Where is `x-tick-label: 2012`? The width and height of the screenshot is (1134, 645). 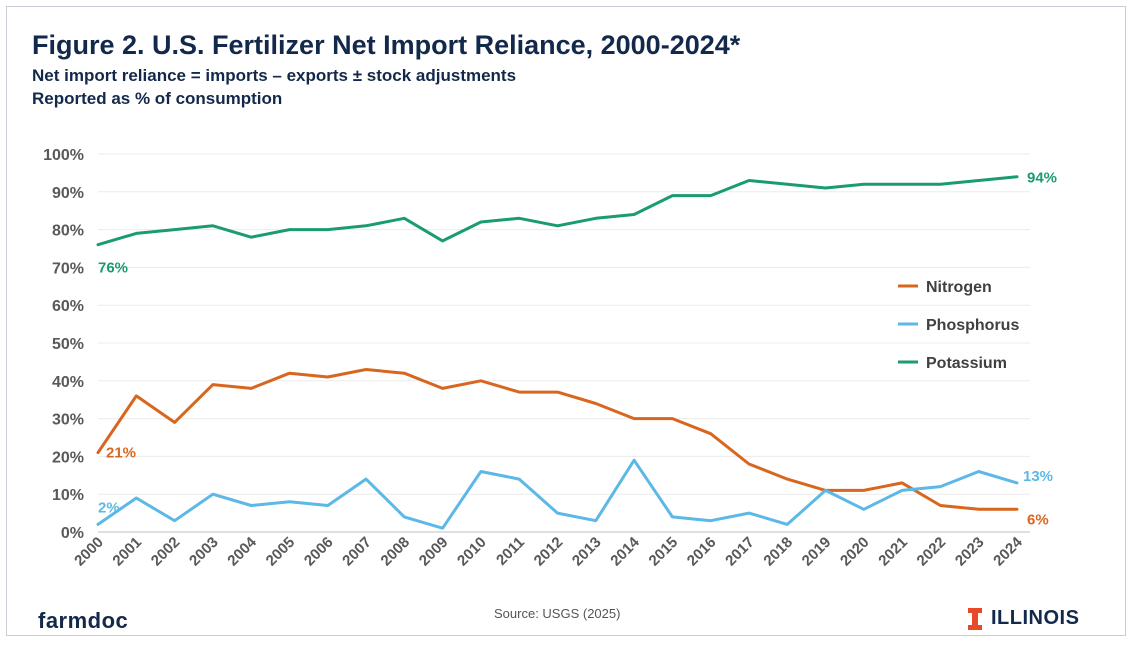
x-tick-label: 2012 is located at coordinates (549, 552).